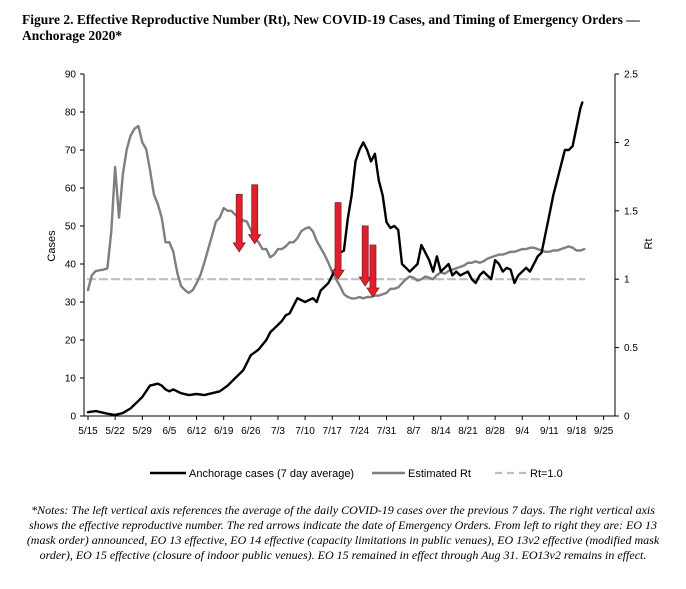 This screenshot has height=589, width=686. I want to click on left-tick-label: 90, so click(71, 75).